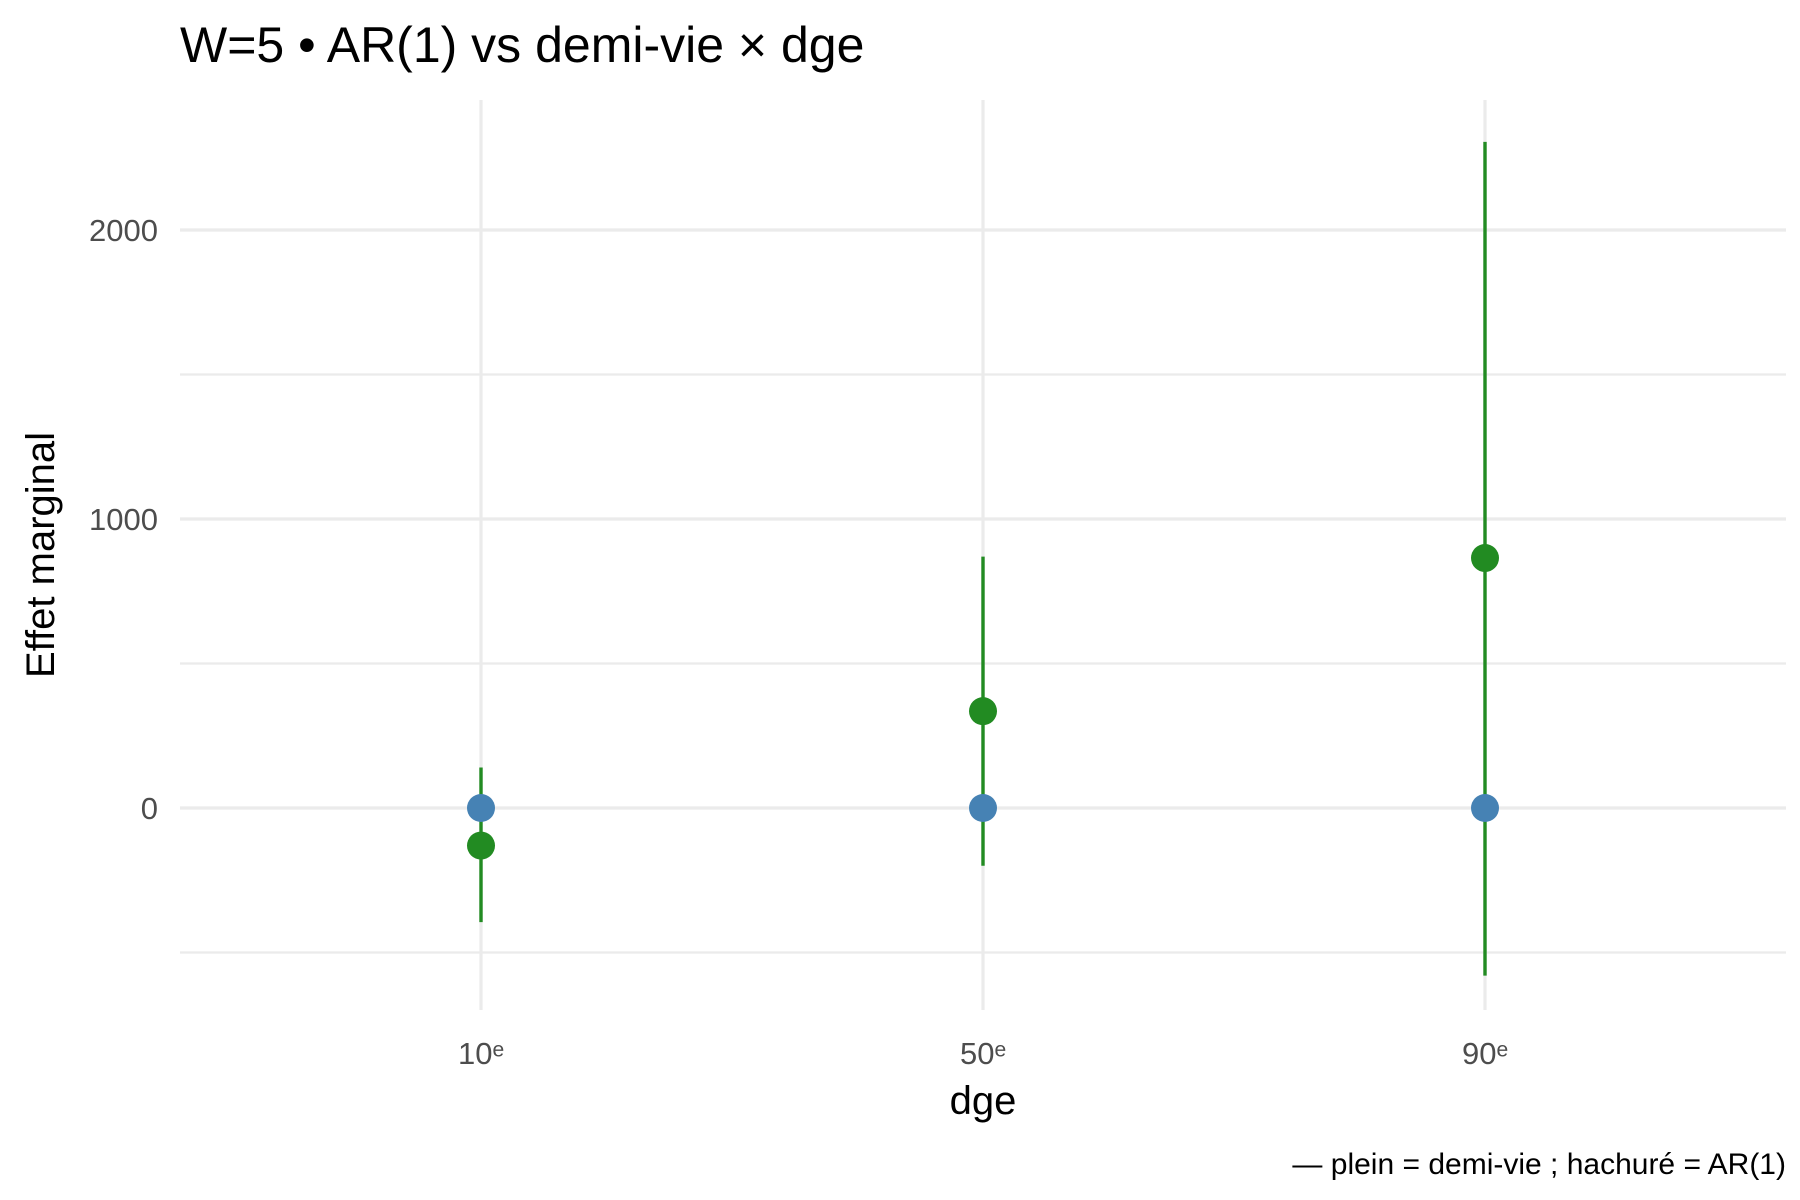 Image resolution: width=1800 pixels, height=1200 pixels. What do you see at coordinates (1539, 1164) in the screenshot?
I see `caption: — plein = demi-vie ; hachuré = AR(1)` at bounding box center [1539, 1164].